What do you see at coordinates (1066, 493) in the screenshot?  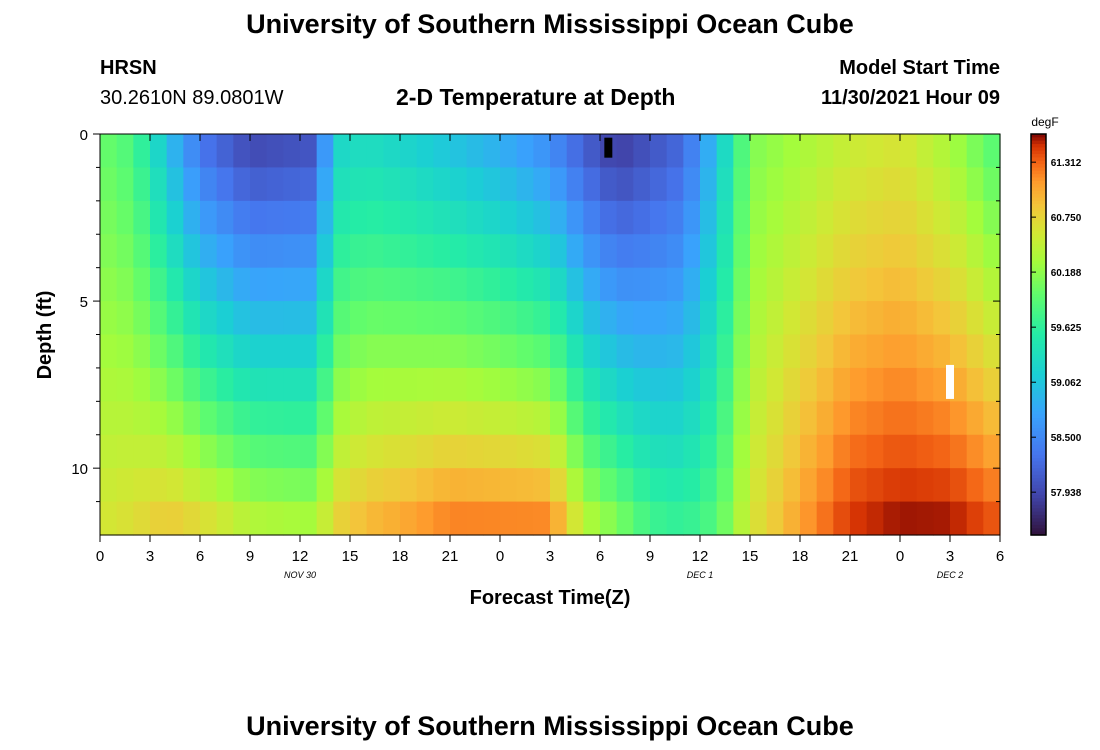 I see `colorbar-tick-label: 57.938` at bounding box center [1066, 493].